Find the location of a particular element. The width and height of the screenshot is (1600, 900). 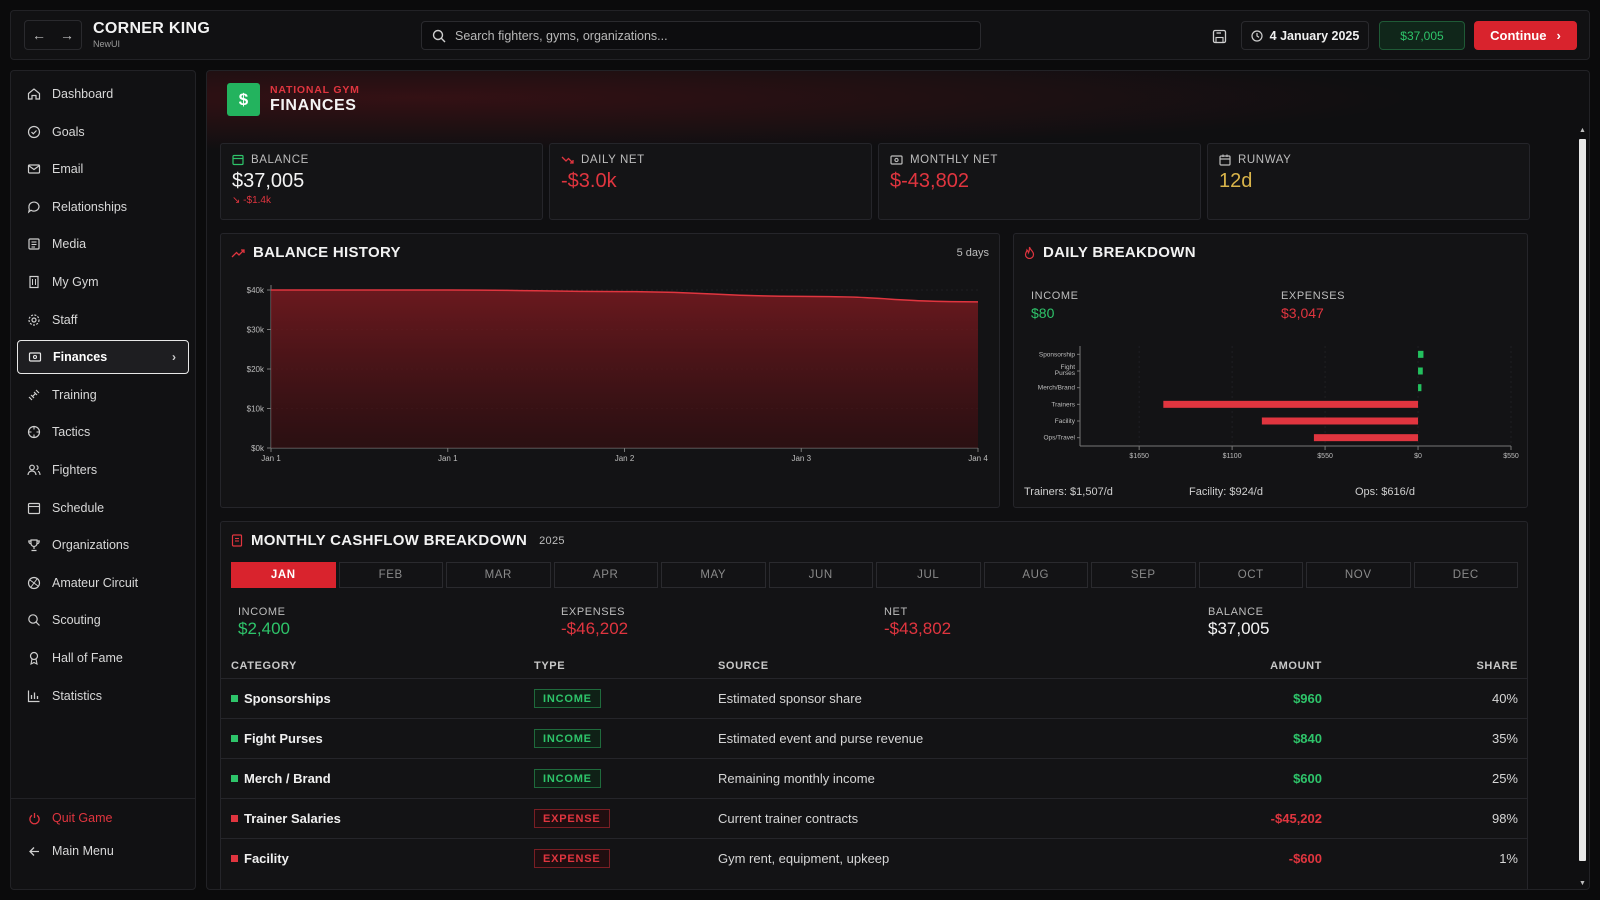

money-text: $37,005 is located at coordinates (1422, 35).